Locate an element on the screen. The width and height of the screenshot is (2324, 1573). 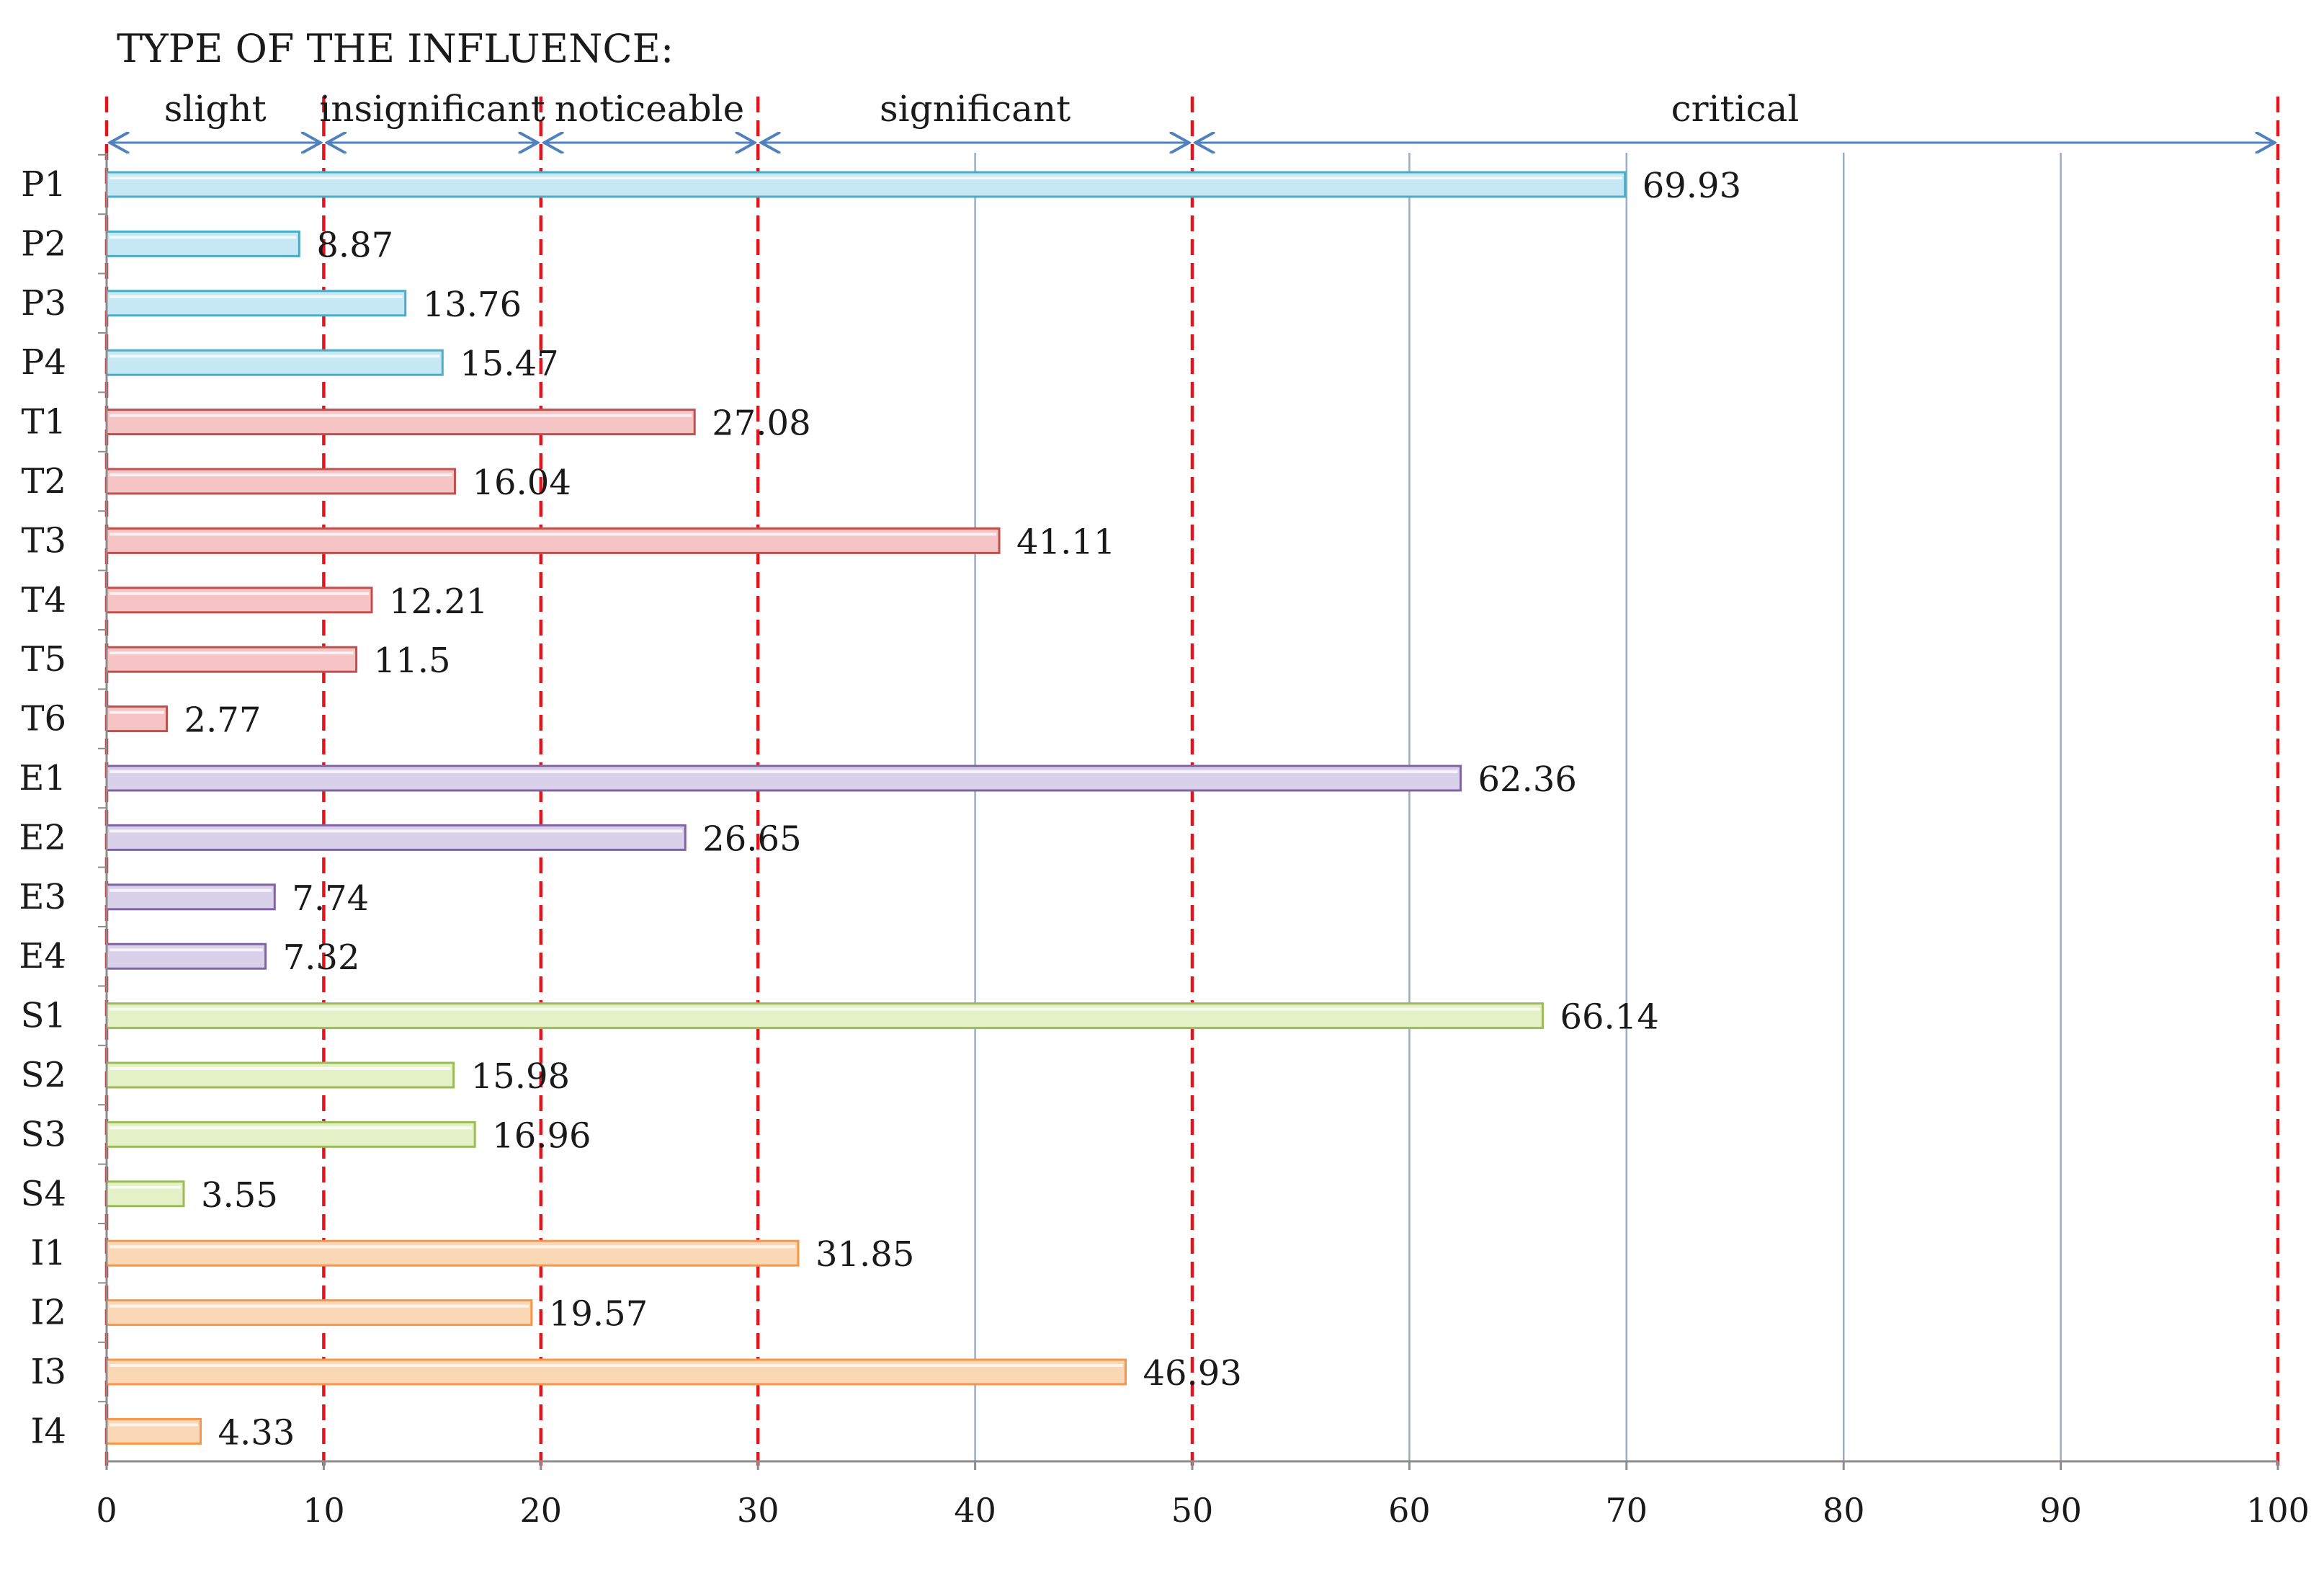
category-label-S1: S1 is located at coordinates (43, 1016).